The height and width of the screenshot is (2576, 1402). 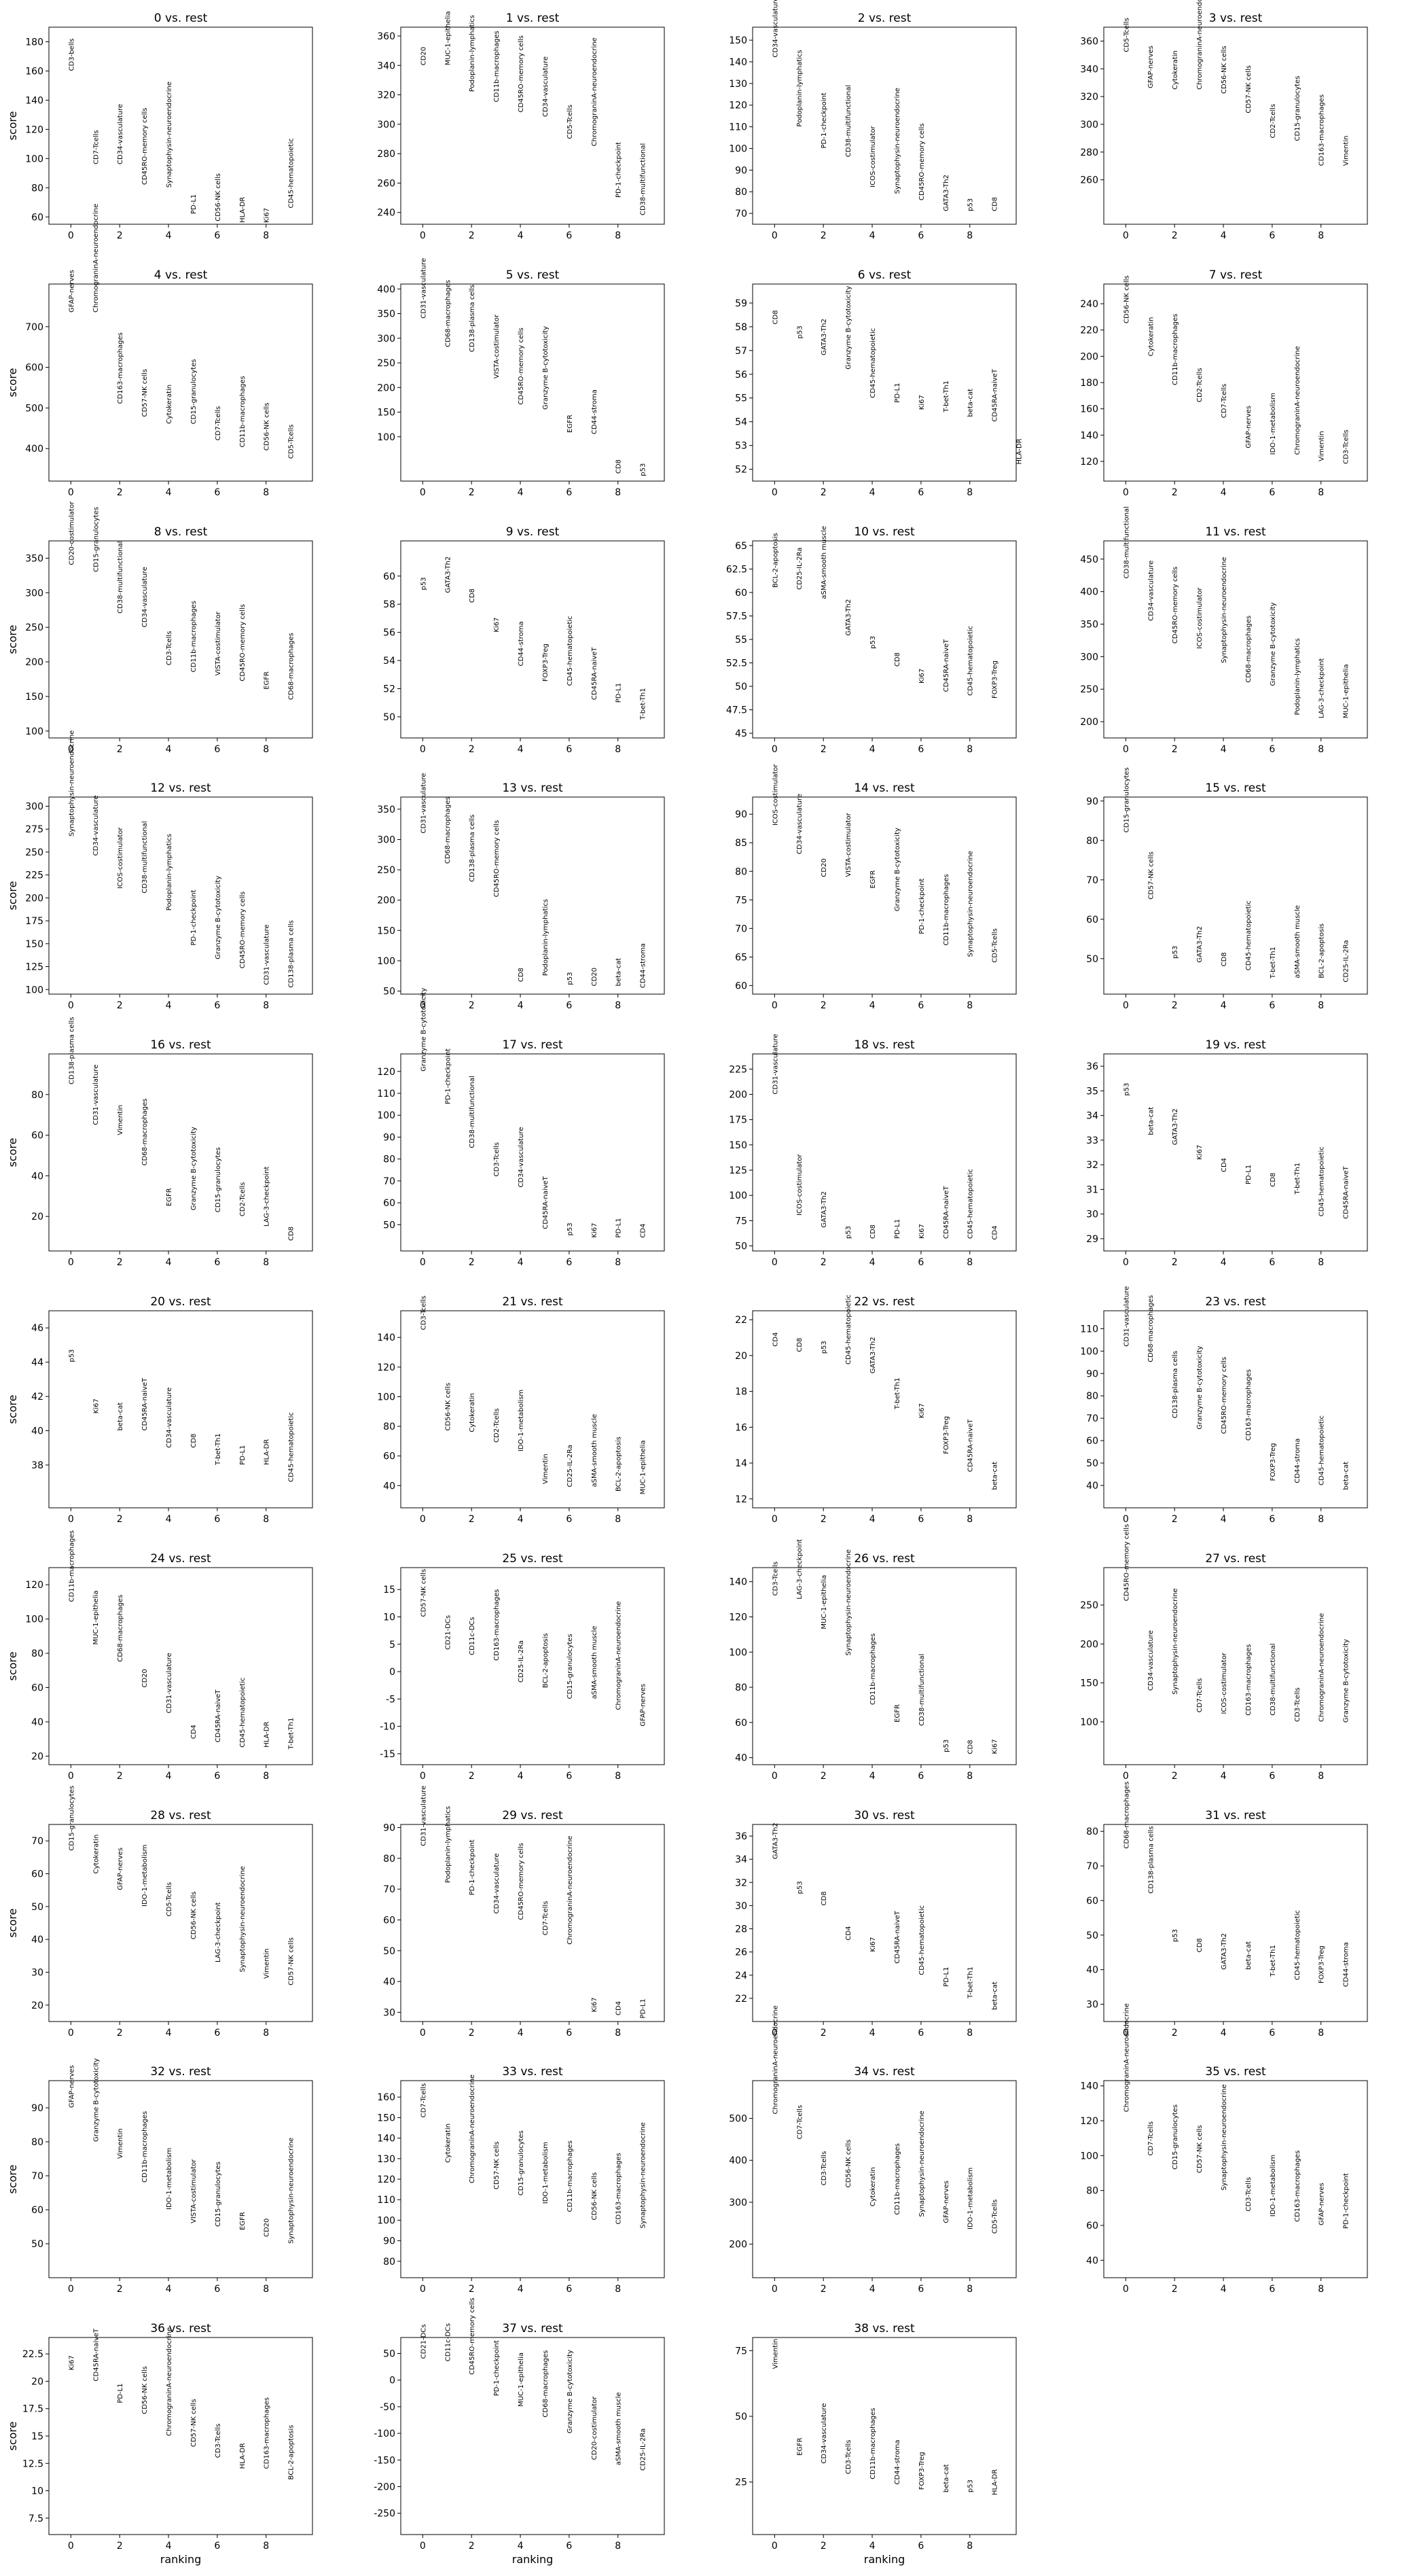 I want to click on y-tick-label: 260, so click(x=386, y=183).